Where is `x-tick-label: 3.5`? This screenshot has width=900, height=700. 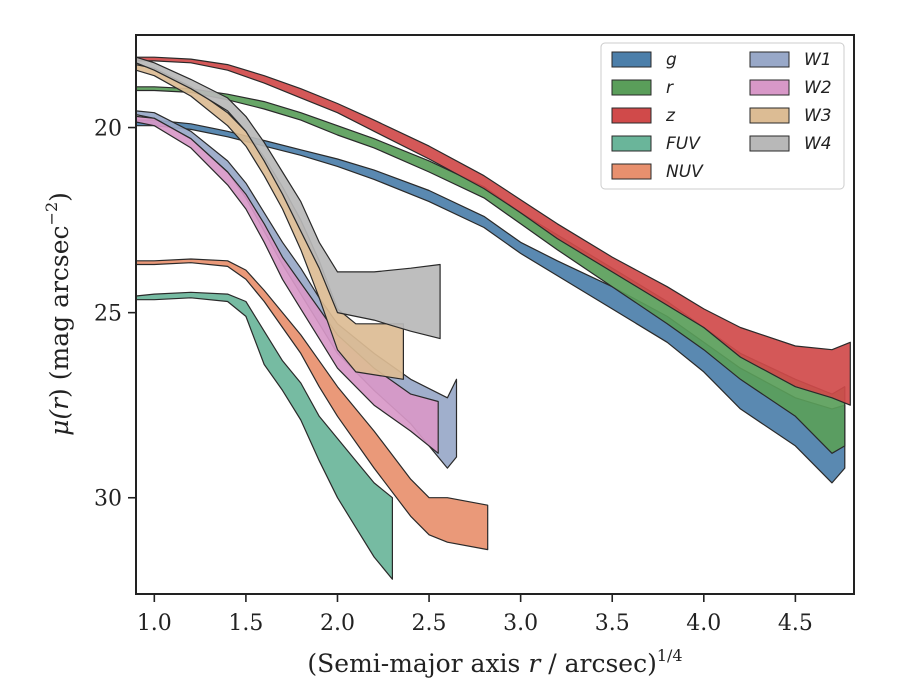 x-tick-label: 3.5 is located at coordinates (612, 623).